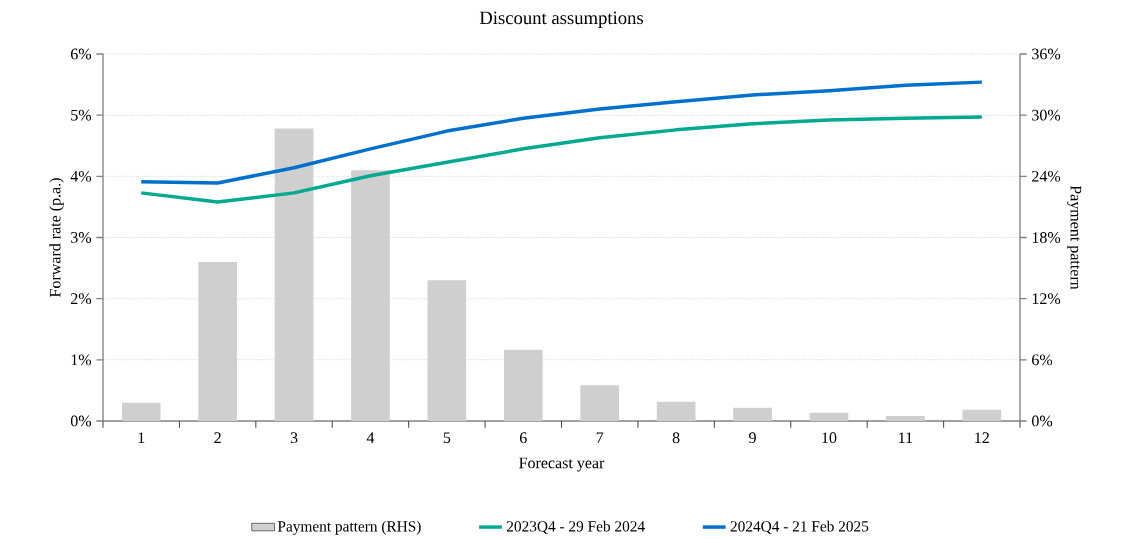  Describe the element at coordinates (1074, 237) in the screenshot. I see `y2-axis-title: Payment pattern` at that location.